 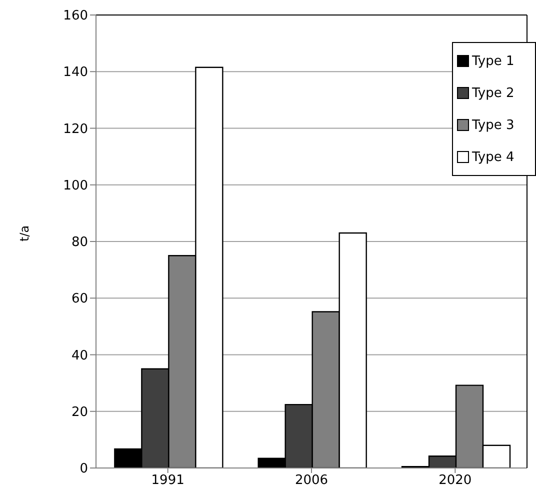 I want to click on y-tick-label: 80, so click(x=79, y=242).